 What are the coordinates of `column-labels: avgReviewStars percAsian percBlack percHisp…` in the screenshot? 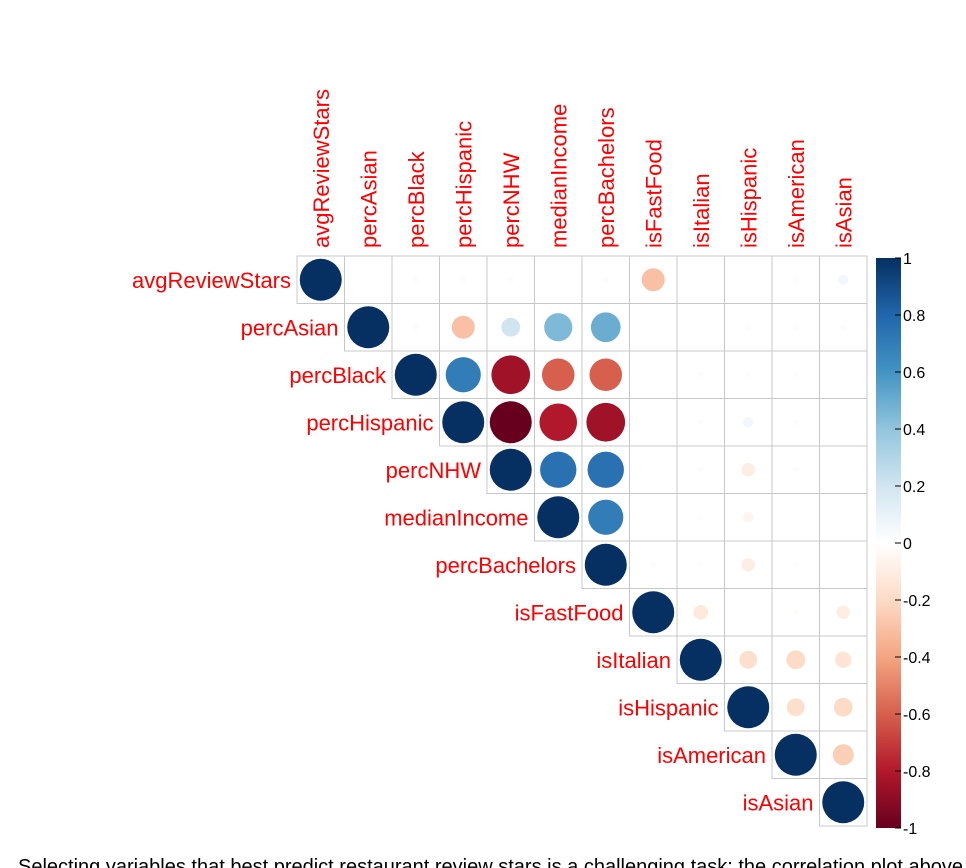 It's located at (583, 168).